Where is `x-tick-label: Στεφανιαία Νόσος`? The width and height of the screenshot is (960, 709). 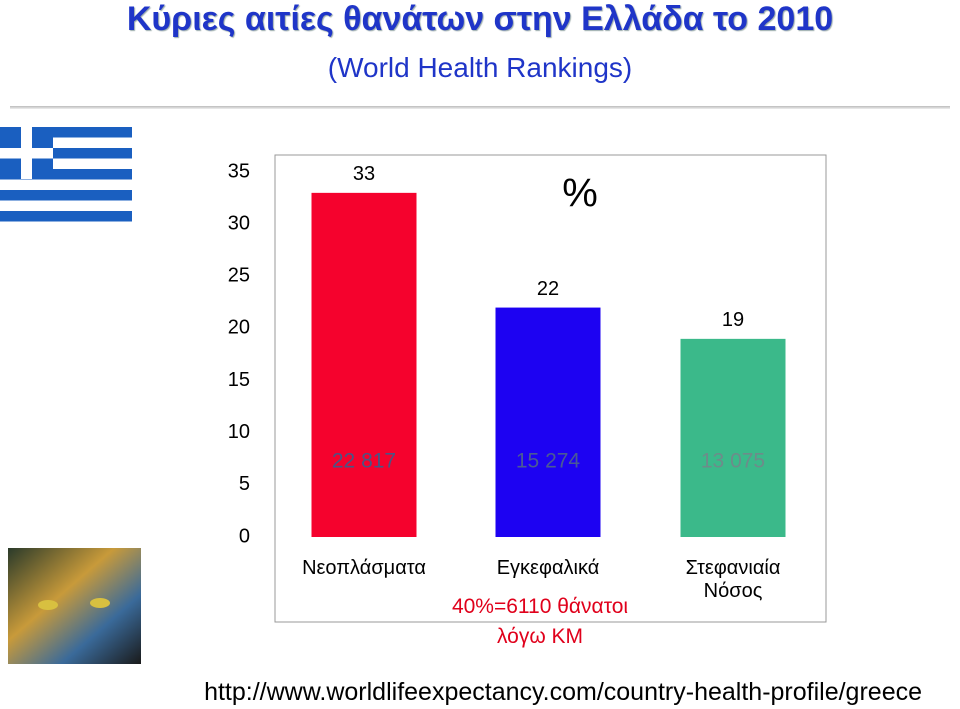
x-tick-label: Στεφανιαία Νόσος is located at coordinates (733, 579).